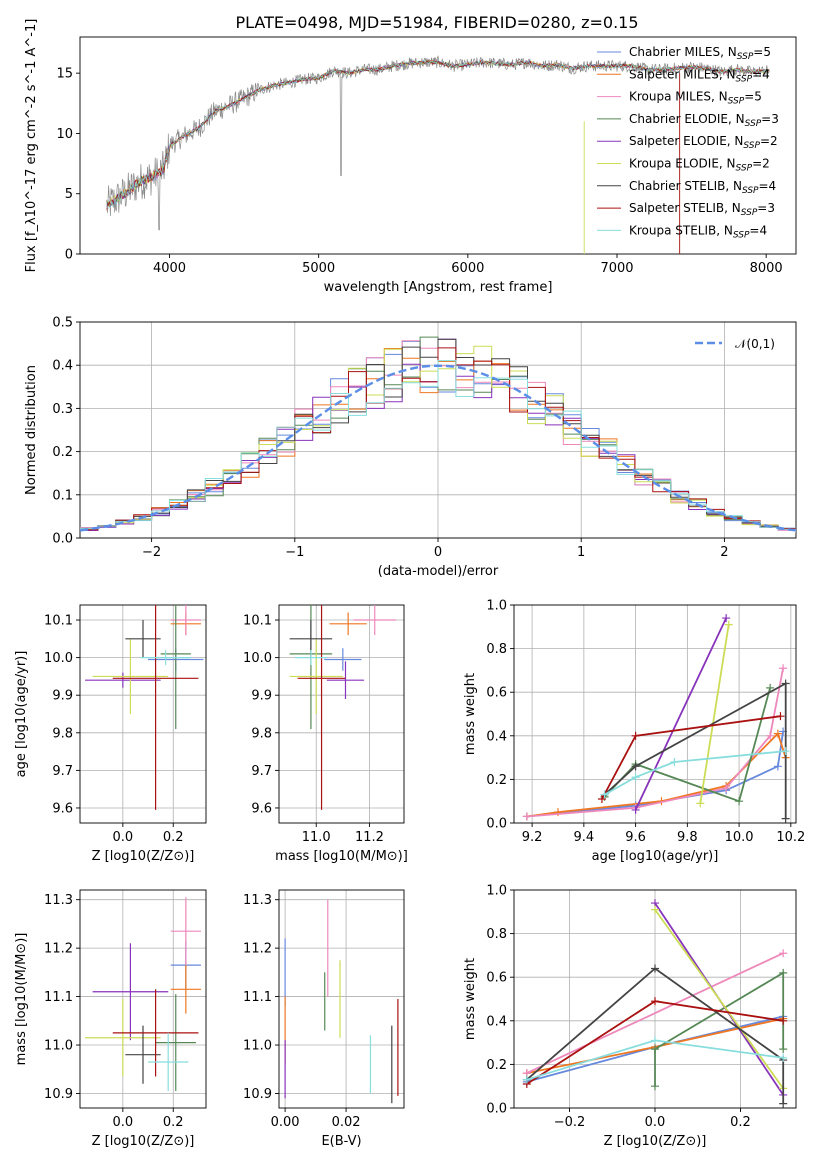 The height and width of the screenshot is (1170, 819). Describe the element at coordinates (69, 194) in the screenshot. I see `y-tick-label: 5` at that location.